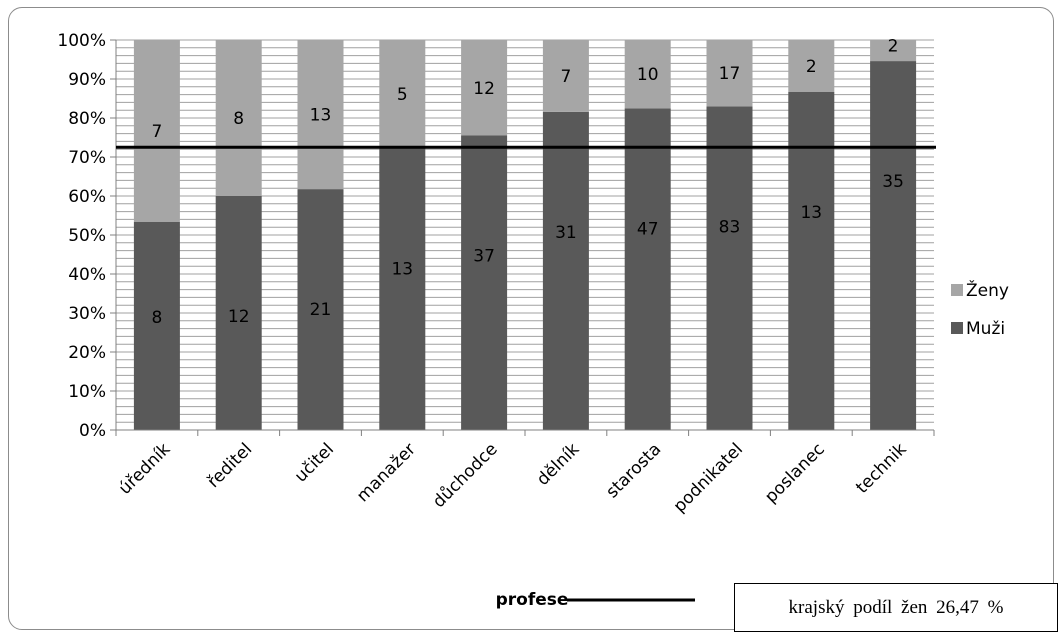  What do you see at coordinates (985, 329) in the screenshot?
I see `legend-label: Muži` at bounding box center [985, 329].